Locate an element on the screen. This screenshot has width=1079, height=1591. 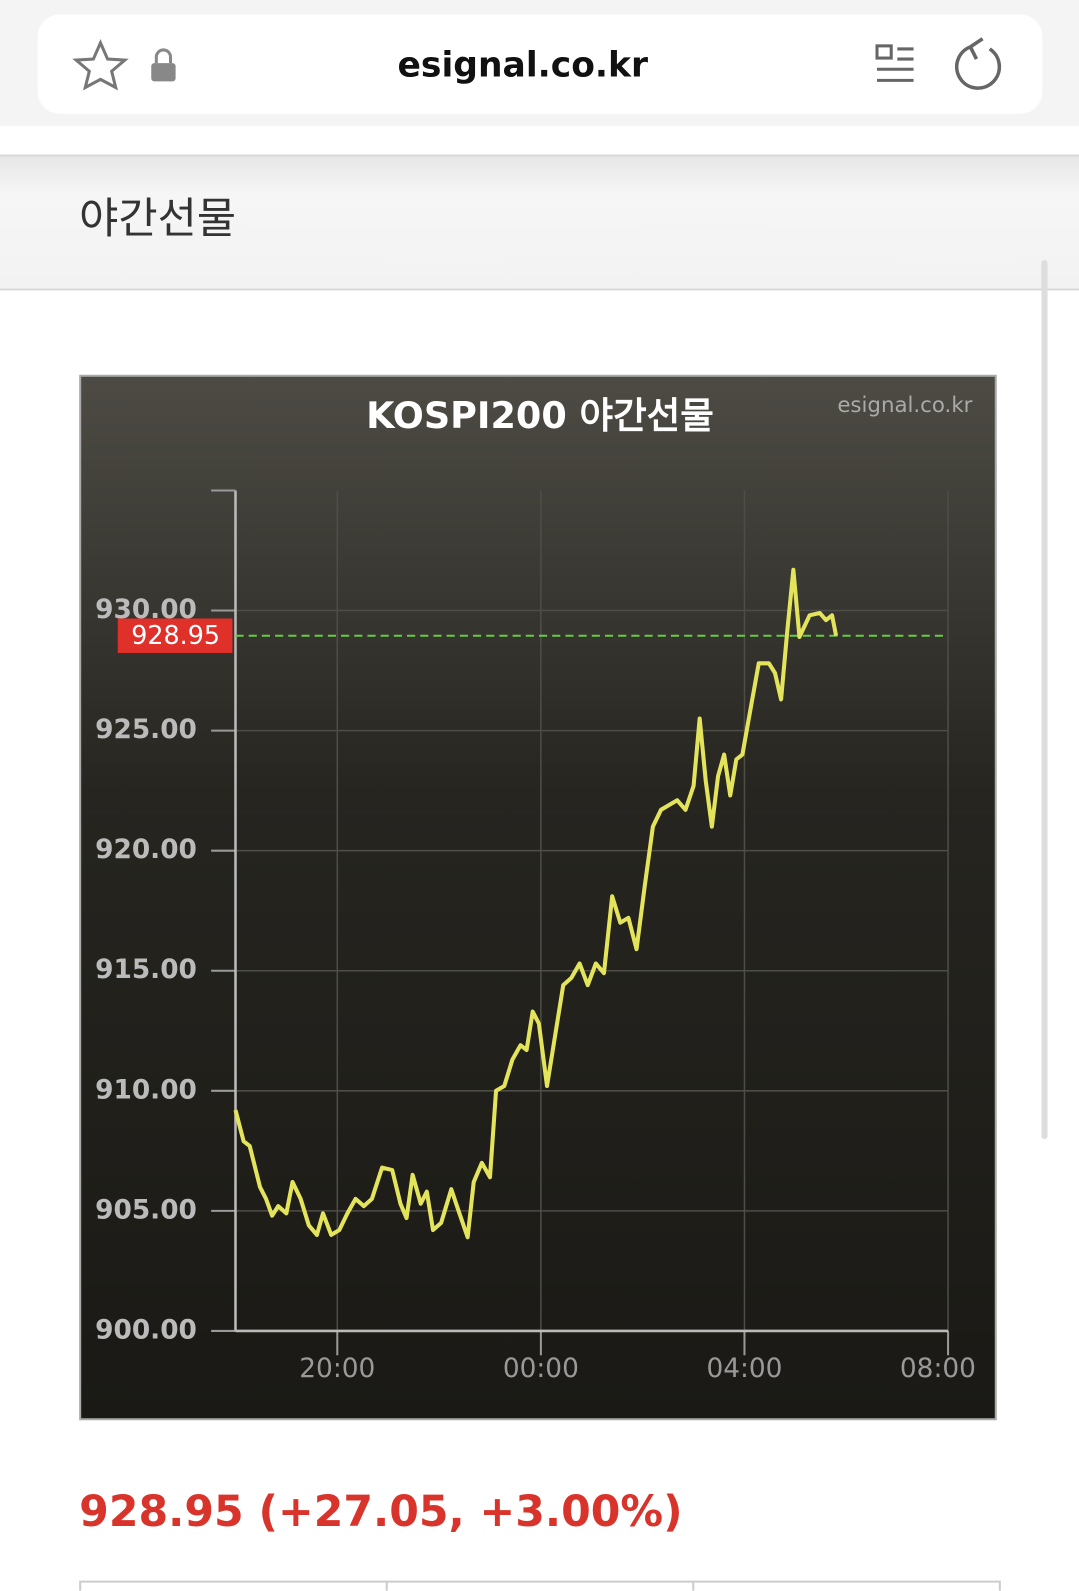
y-tick-label: 915.00 is located at coordinates (146, 970).